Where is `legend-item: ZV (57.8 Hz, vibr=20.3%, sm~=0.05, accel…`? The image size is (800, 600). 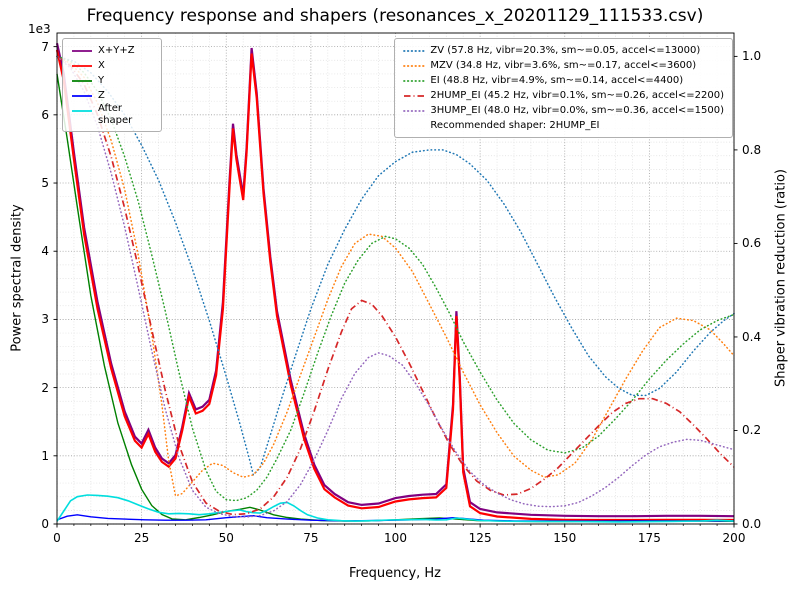 legend-item: ZV (57.8 Hz, vibr=20.3%, sm~=0.05, accel… is located at coordinates (563, 50).